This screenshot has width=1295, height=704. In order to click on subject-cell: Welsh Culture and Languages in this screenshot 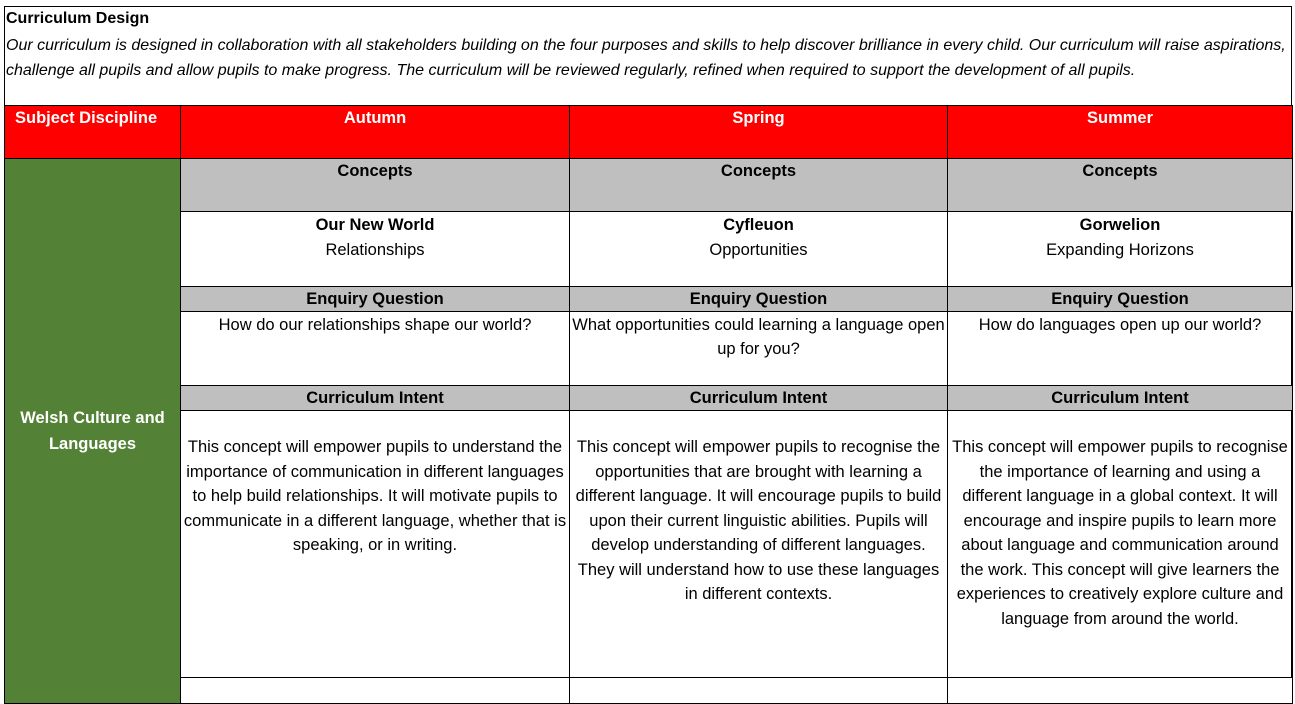, I will do `click(92, 431)`.